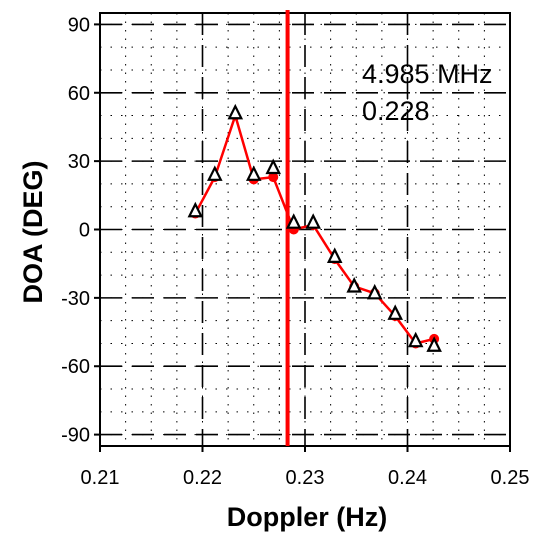  What do you see at coordinates (75, 436) in the screenshot?
I see `y-tick-label: -90` at bounding box center [75, 436].